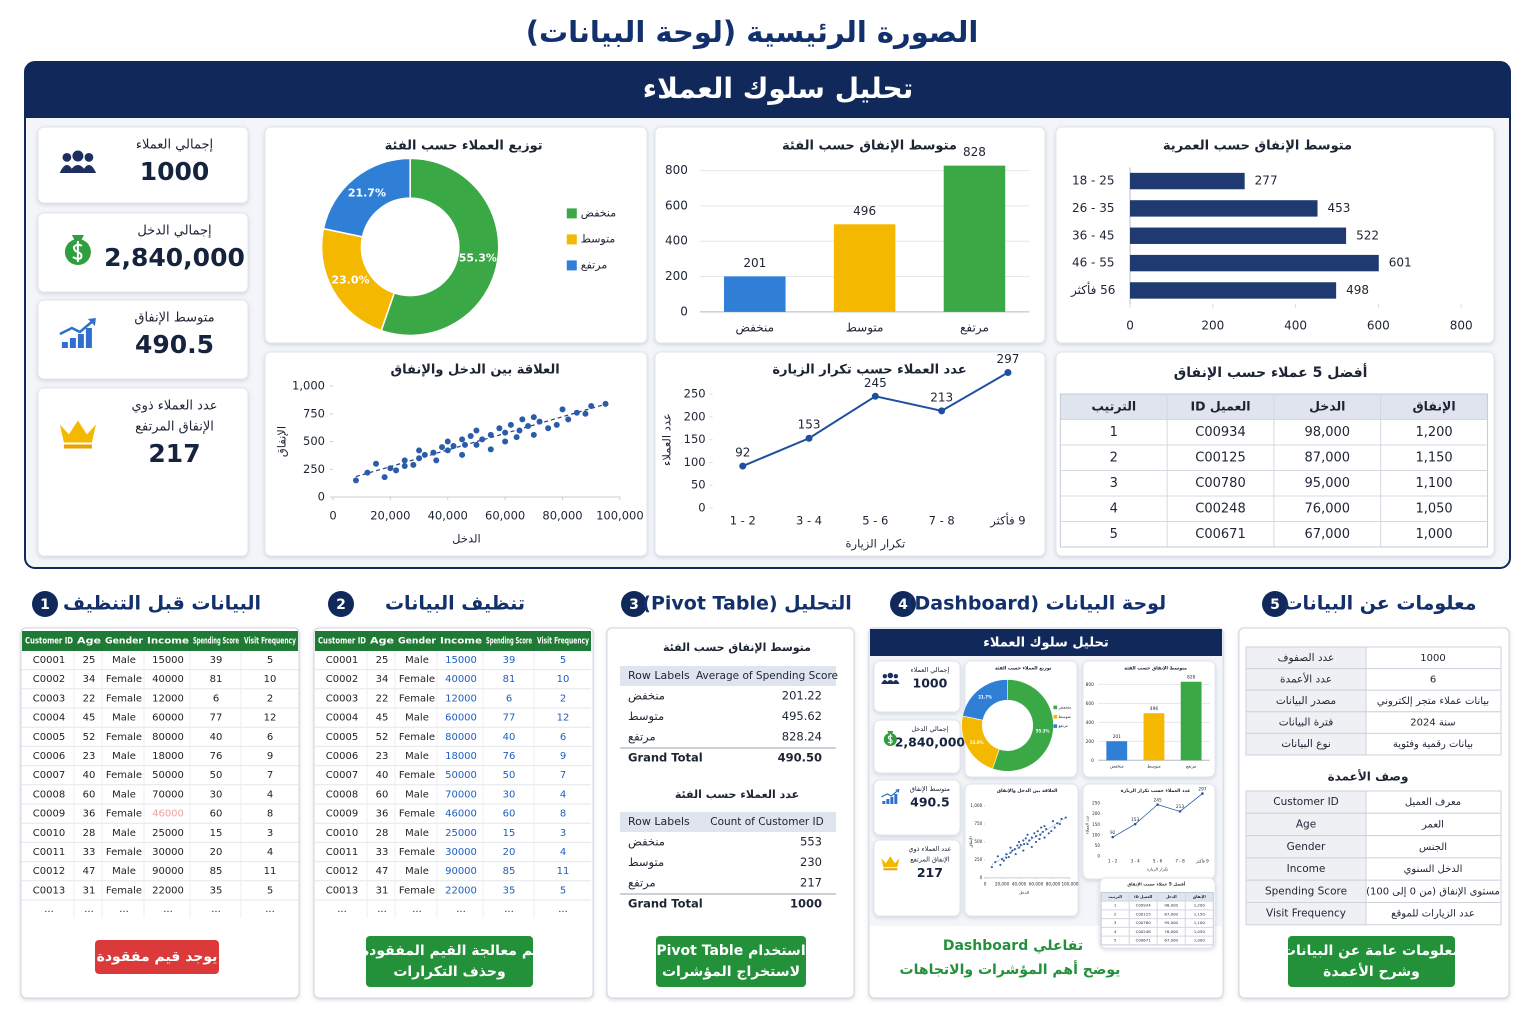 The height and width of the screenshot is (1024, 1536). What do you see at coordinates (985, 700) in the screenshot?
I see `donut-slice` at bounding box center [985, 700].